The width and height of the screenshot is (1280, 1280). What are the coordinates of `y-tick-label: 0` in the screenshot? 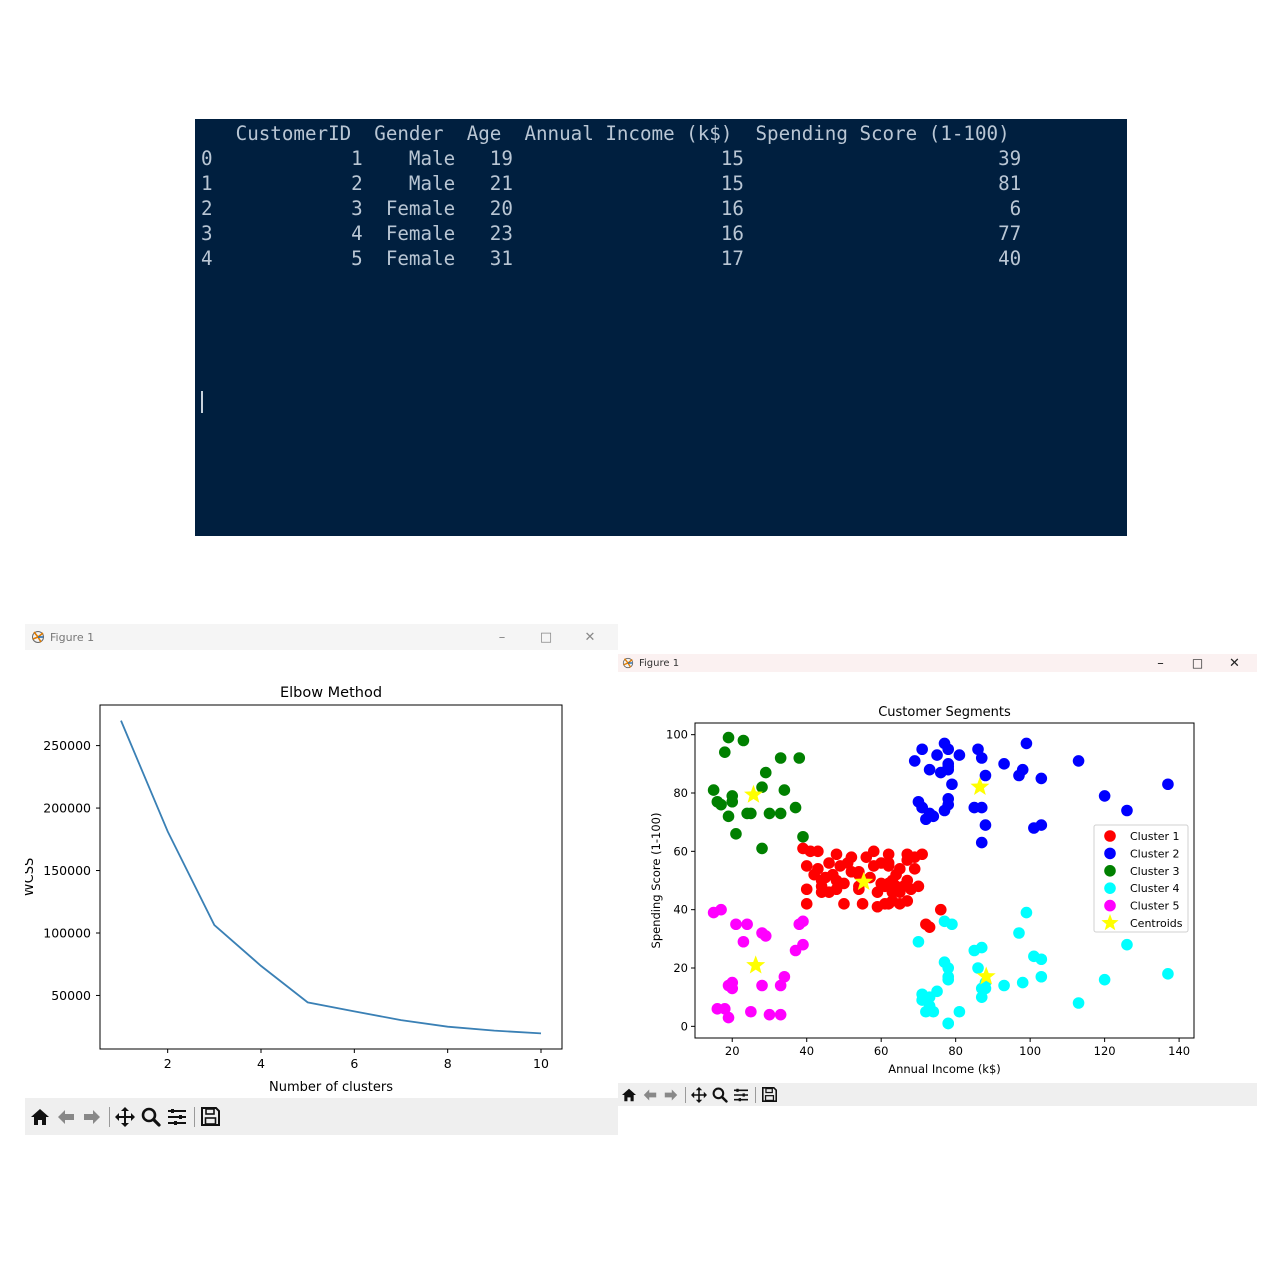 It's located at (684, 1026).